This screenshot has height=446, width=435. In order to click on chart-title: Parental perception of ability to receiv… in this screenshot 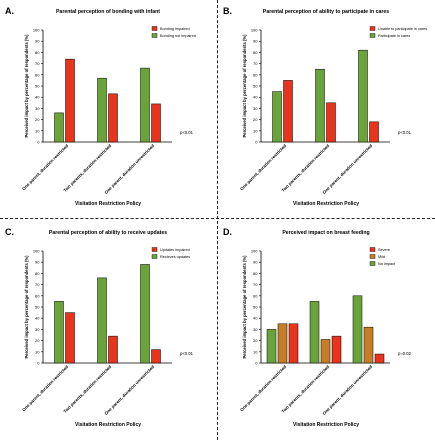, I will do `click(108, 233)`.